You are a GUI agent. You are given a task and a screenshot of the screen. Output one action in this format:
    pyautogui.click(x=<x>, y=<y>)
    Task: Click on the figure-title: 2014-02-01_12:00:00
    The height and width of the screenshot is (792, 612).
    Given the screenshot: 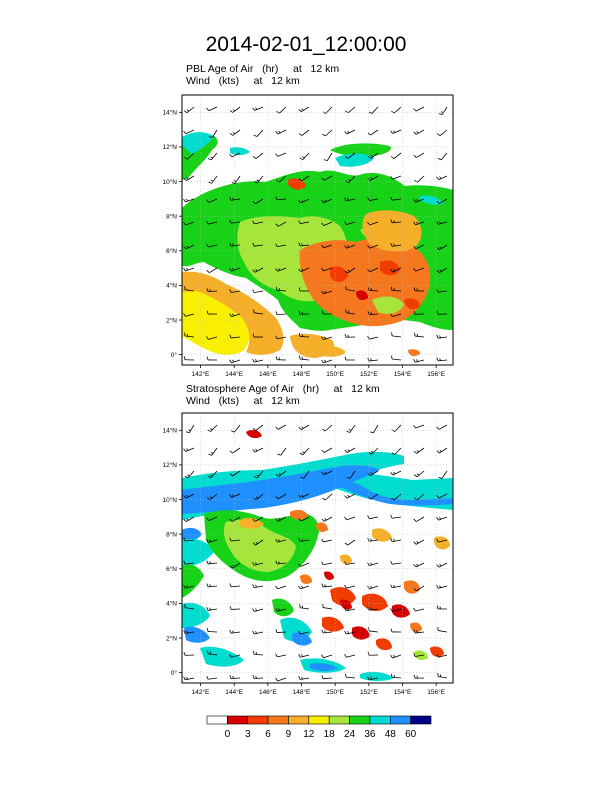 What is the action you would take?
    pyautogui.click(x=306, y=44)
    